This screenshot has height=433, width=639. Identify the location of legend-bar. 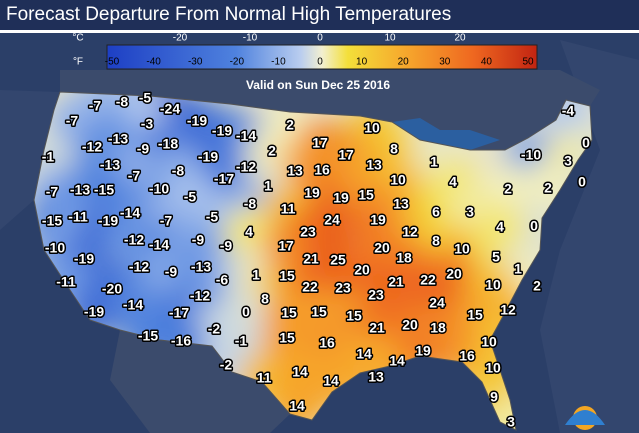
(322, 57).